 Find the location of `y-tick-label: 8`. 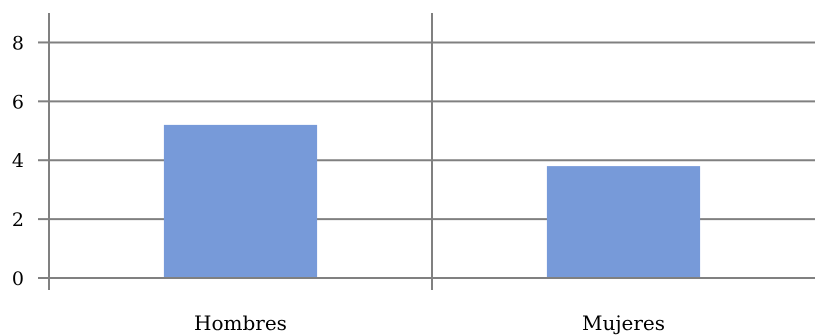

y-tick-label: 8 is located at coordinates (18, 43).